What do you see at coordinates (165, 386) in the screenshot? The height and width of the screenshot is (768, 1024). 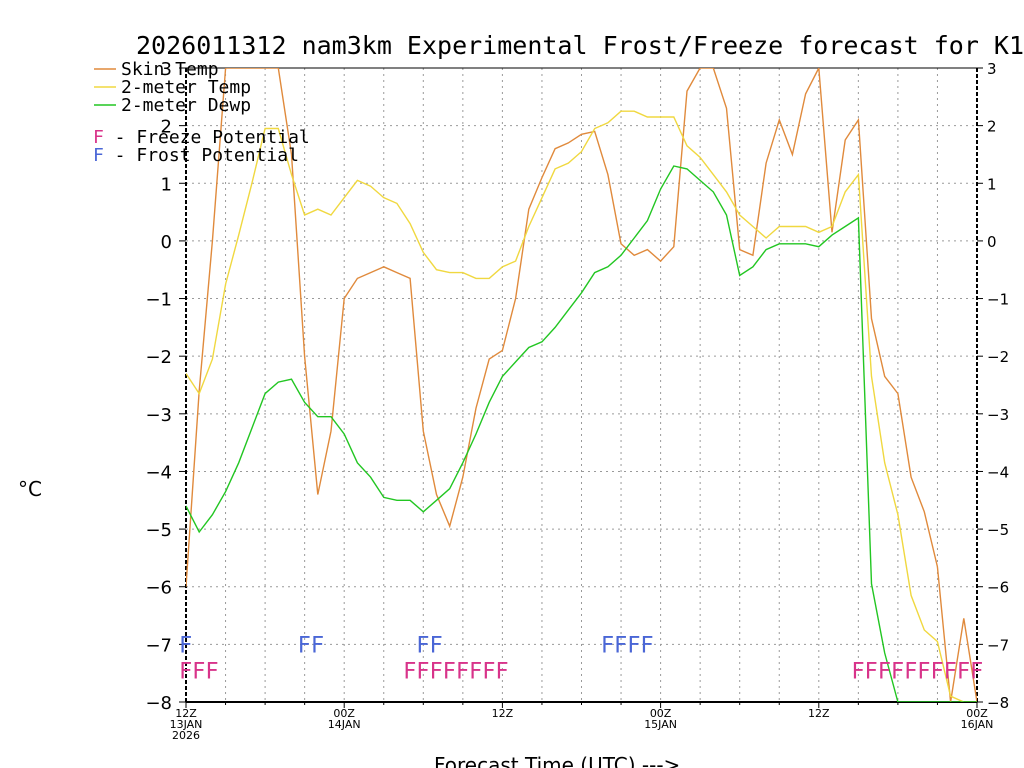 I see `y-axis-left: 3 2 1 0 −1 −2 −3 −4 −5 −6 −7 −8` at bounding box center [165, 386].